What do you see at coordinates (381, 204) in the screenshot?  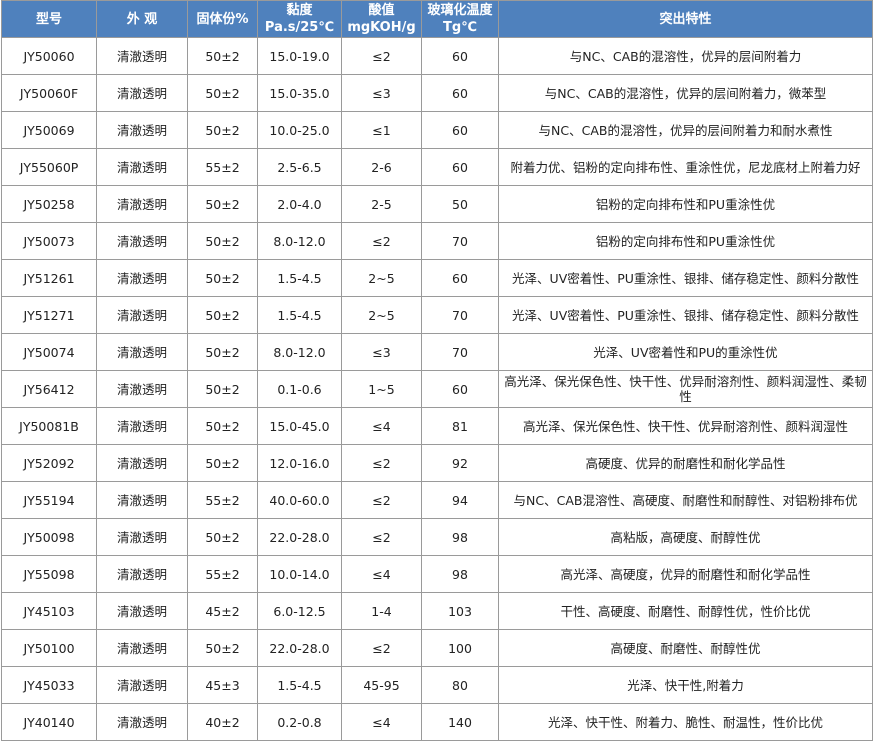 I see `table-cell: 2-5` at bounding box center [381, 204].